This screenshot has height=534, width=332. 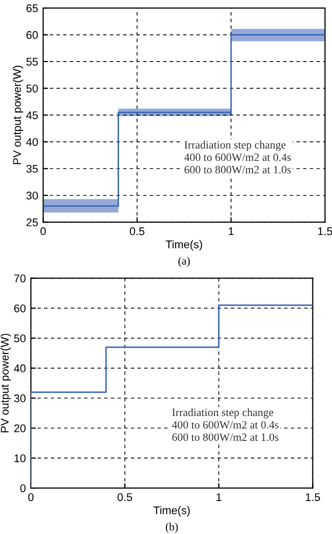 What do you see at coordinates (32, 62) in the screenshot?
I see `y-tick-label: 55` at bounding box center [32, 62].